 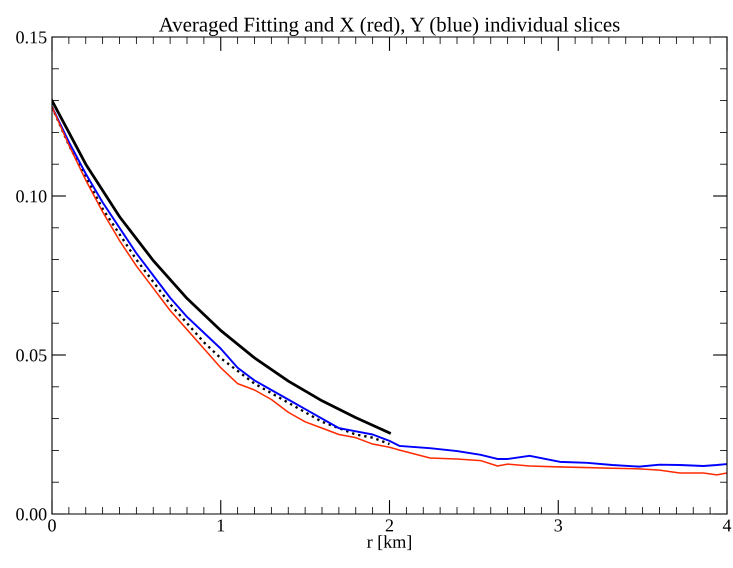 I want to click on x-axis-title: r [km], so click(x=389, y=542).